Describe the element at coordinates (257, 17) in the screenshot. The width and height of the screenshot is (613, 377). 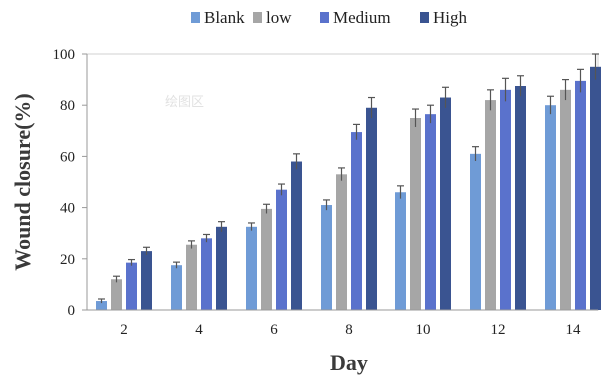
I see `legend-swatch-low` at that location.